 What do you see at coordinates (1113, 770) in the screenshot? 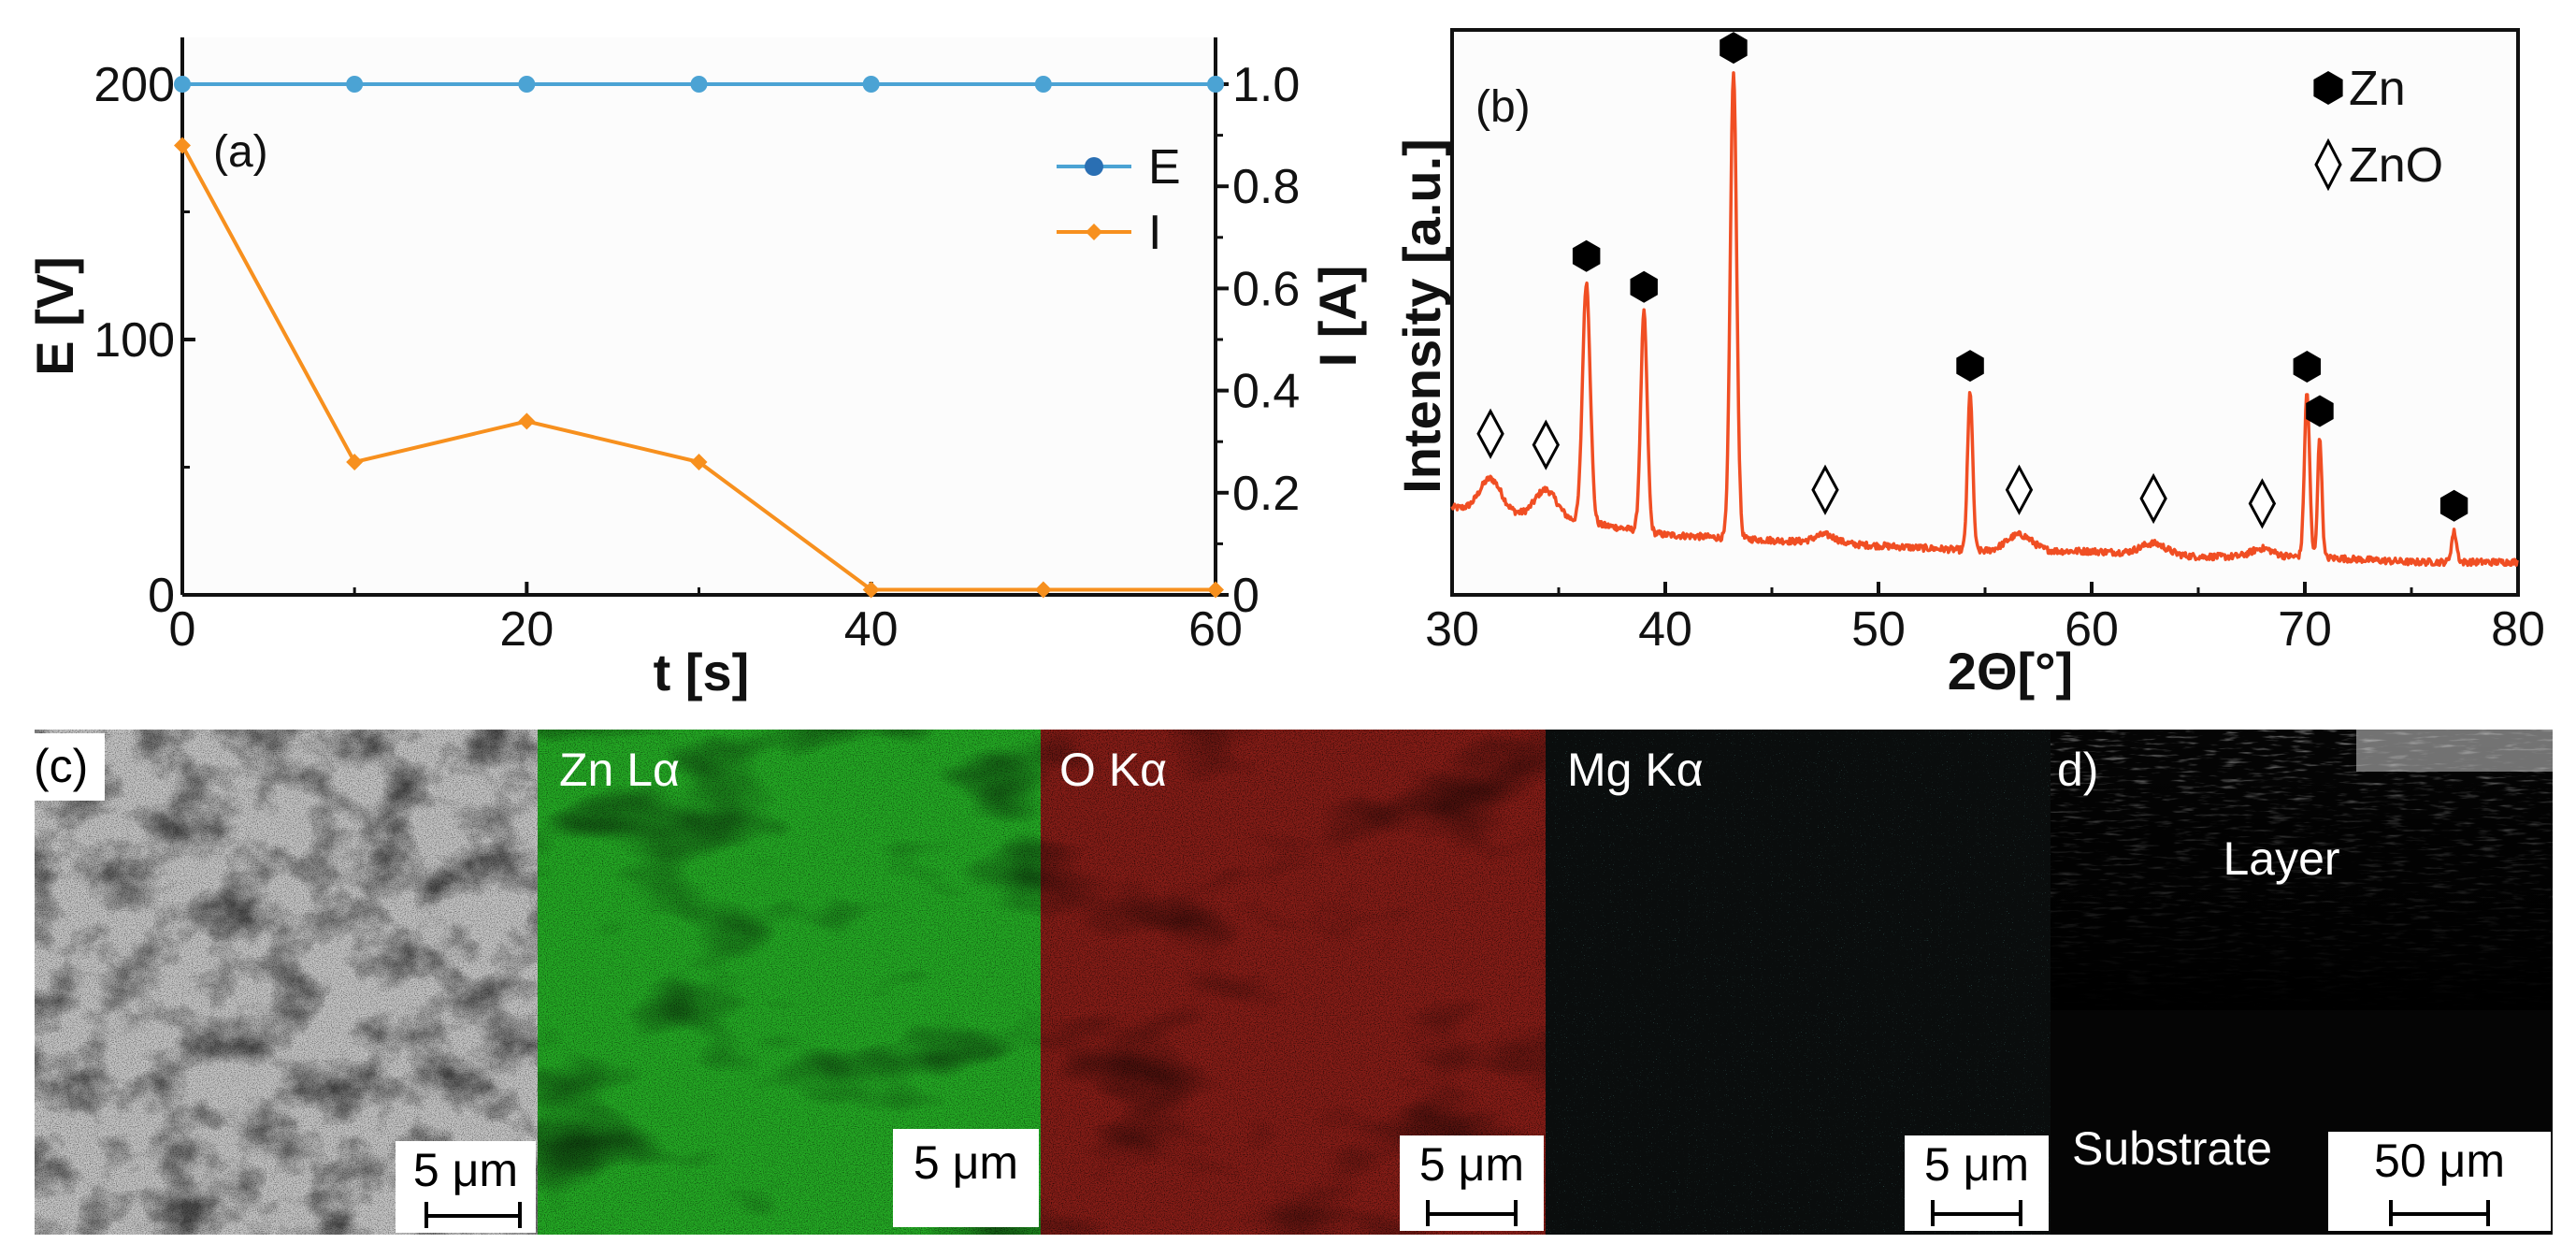
I see `o-map-label: O Kα` at bounding box center [1113, 770].